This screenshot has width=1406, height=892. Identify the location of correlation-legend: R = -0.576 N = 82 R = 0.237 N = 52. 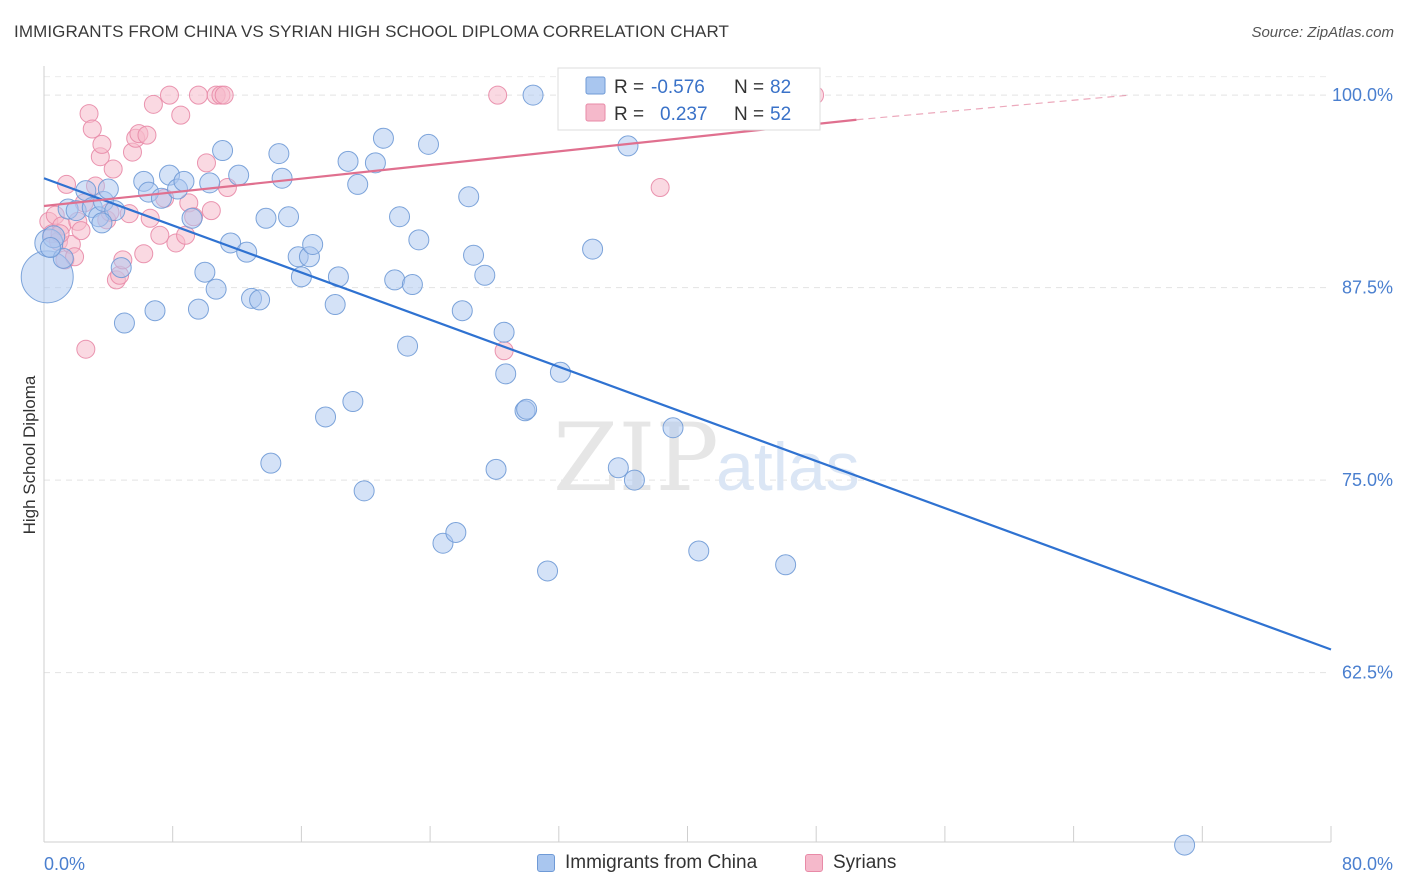
(689, 99).